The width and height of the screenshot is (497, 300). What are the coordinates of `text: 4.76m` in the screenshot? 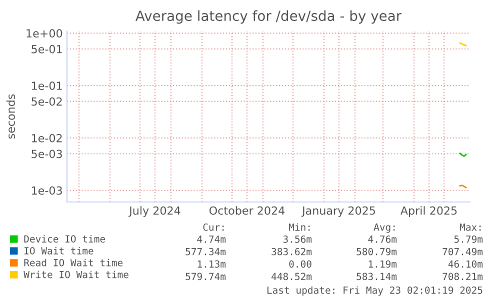 It's located at (382, 239).